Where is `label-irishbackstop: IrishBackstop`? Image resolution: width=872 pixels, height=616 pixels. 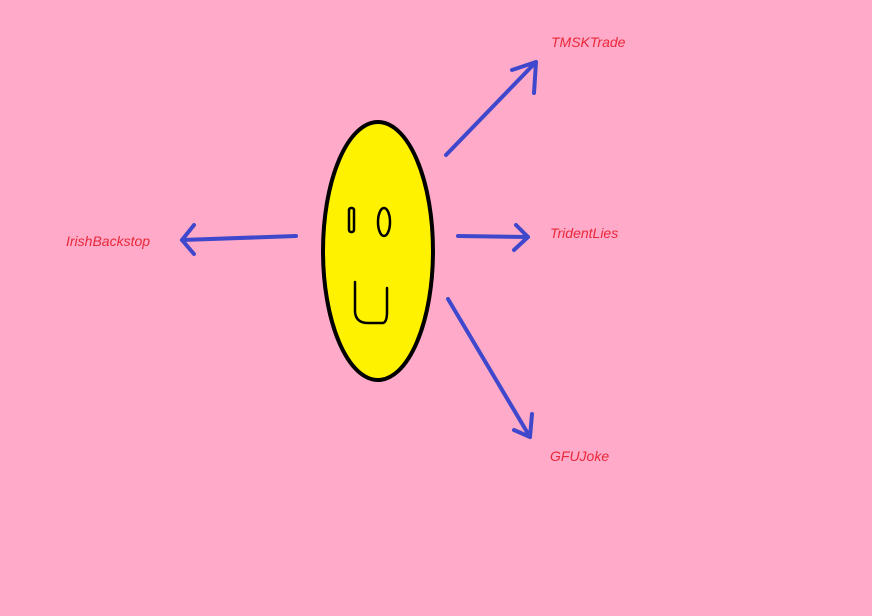 label-irishbackstop: IrishBackstop is located at coordinates (108, 241).